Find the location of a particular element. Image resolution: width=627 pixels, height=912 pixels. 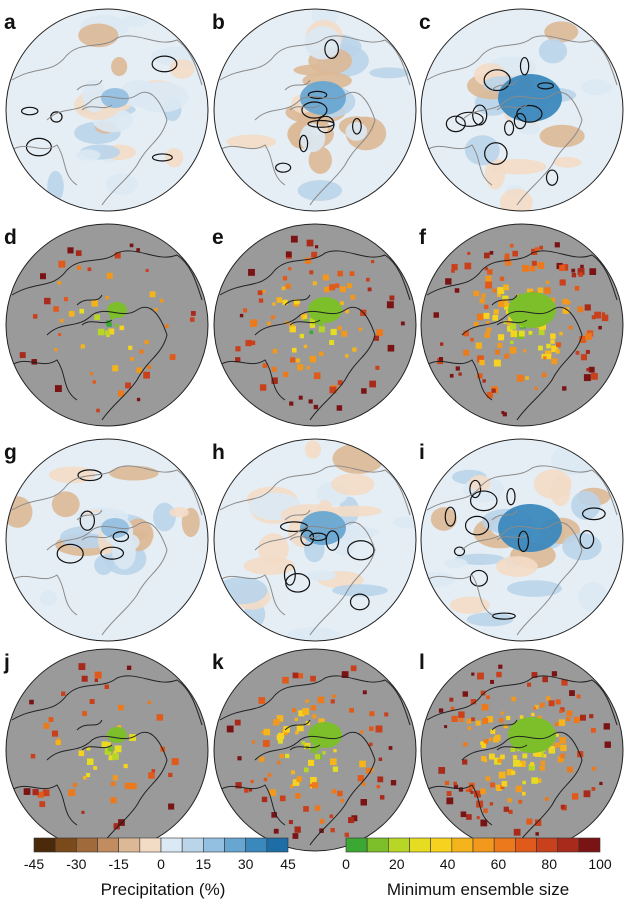

ensemble-colorbar-cells is located at coordinates (473, 845).